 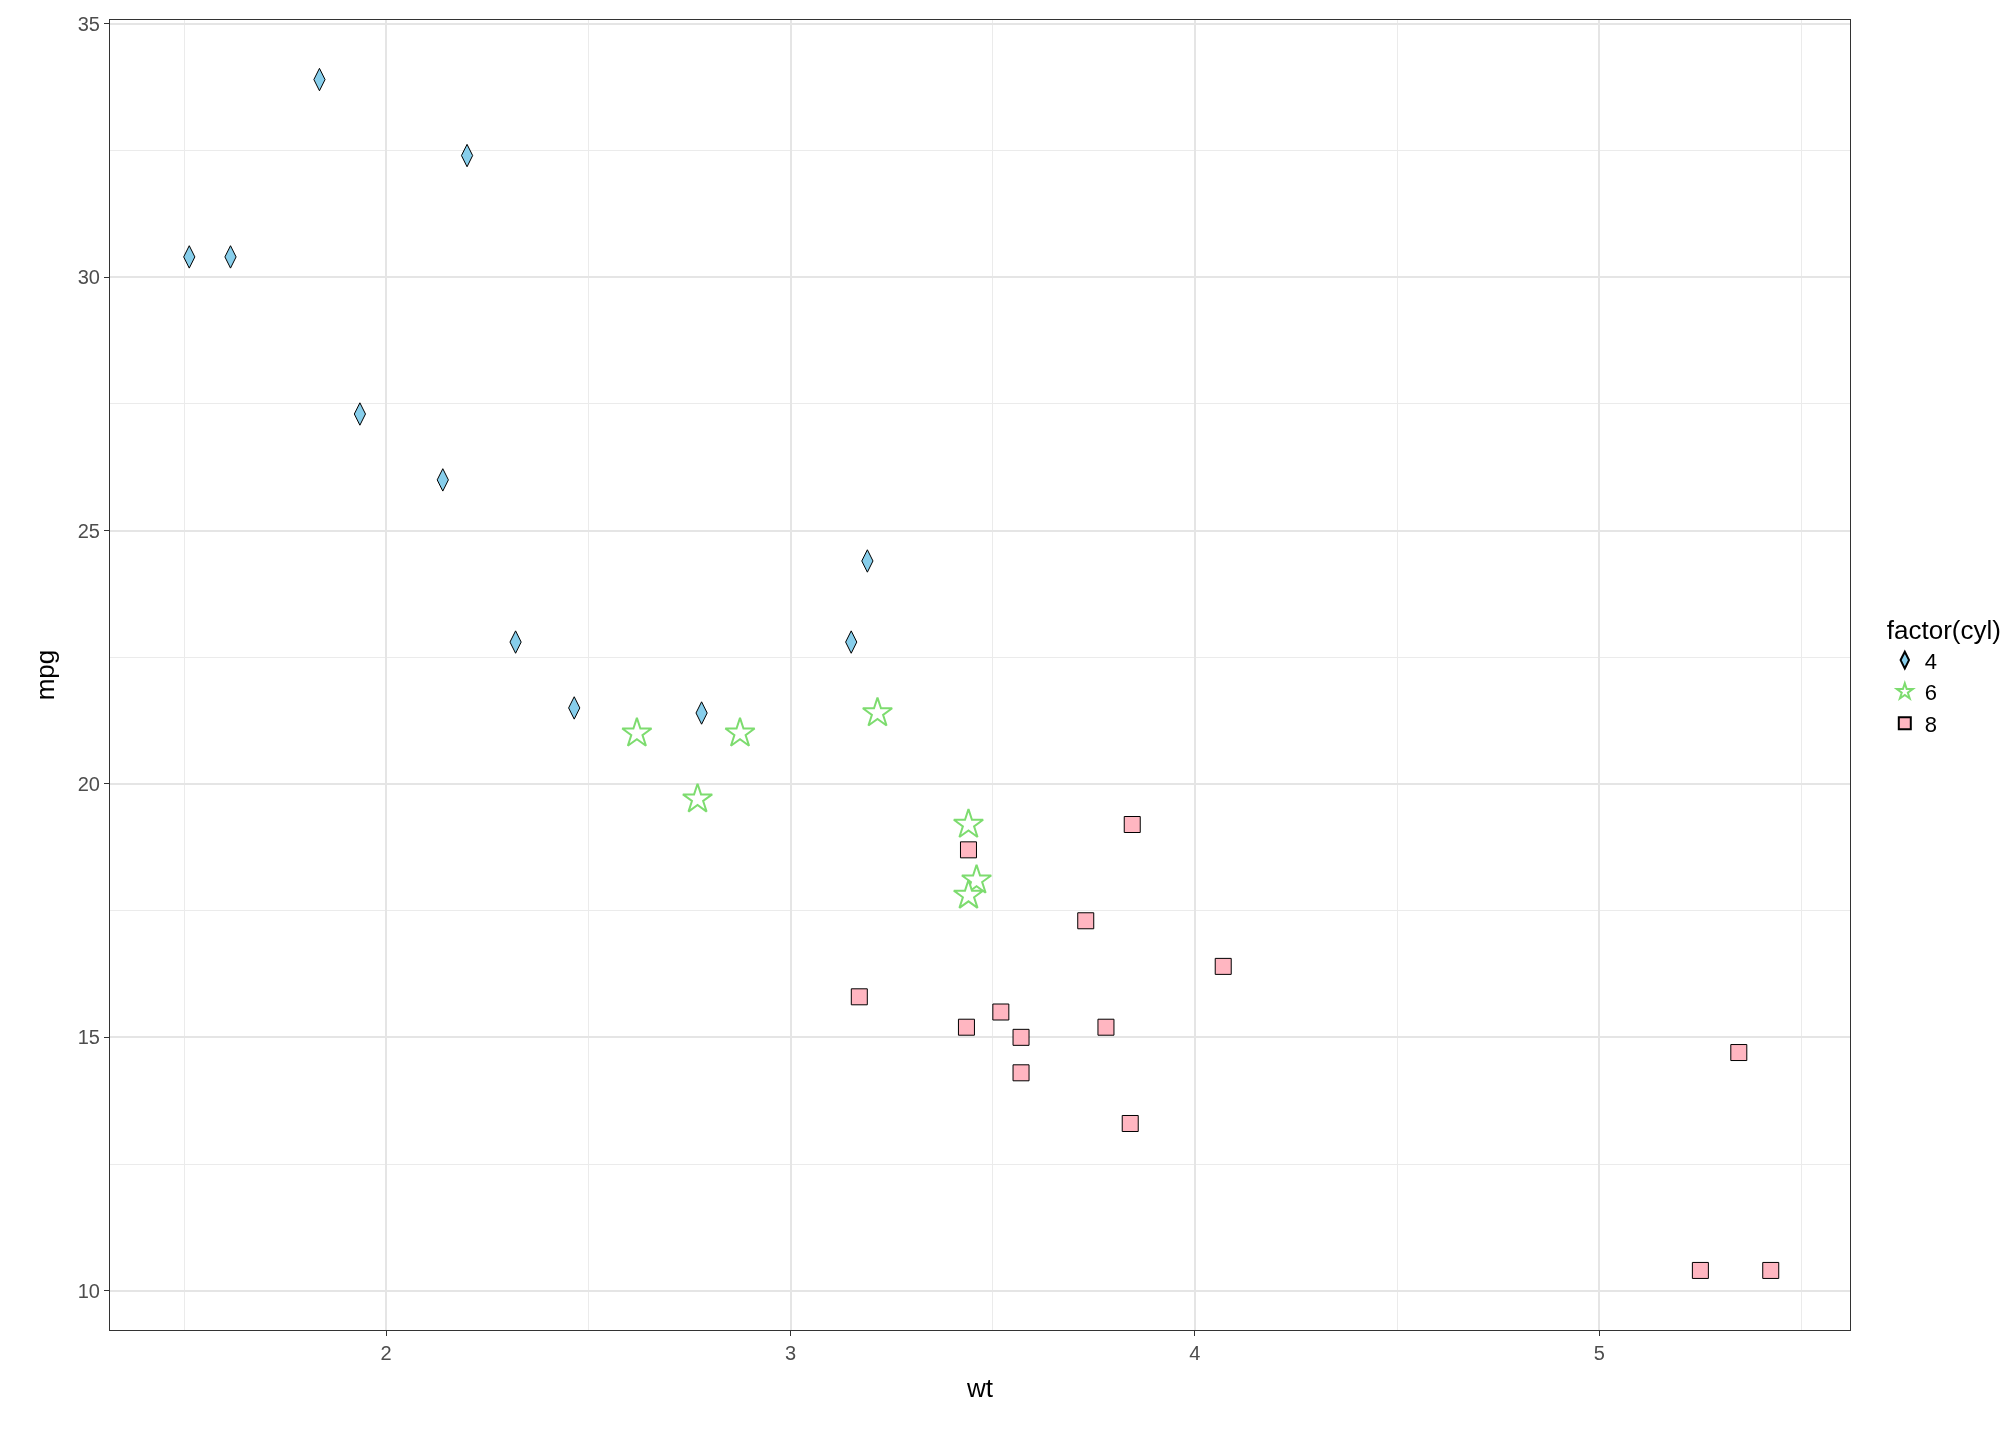 What do you see at coordinates (1195, 1353) in the screenshot?
I see `x-tick-label: 4` at bounding box center [1195, 1353].